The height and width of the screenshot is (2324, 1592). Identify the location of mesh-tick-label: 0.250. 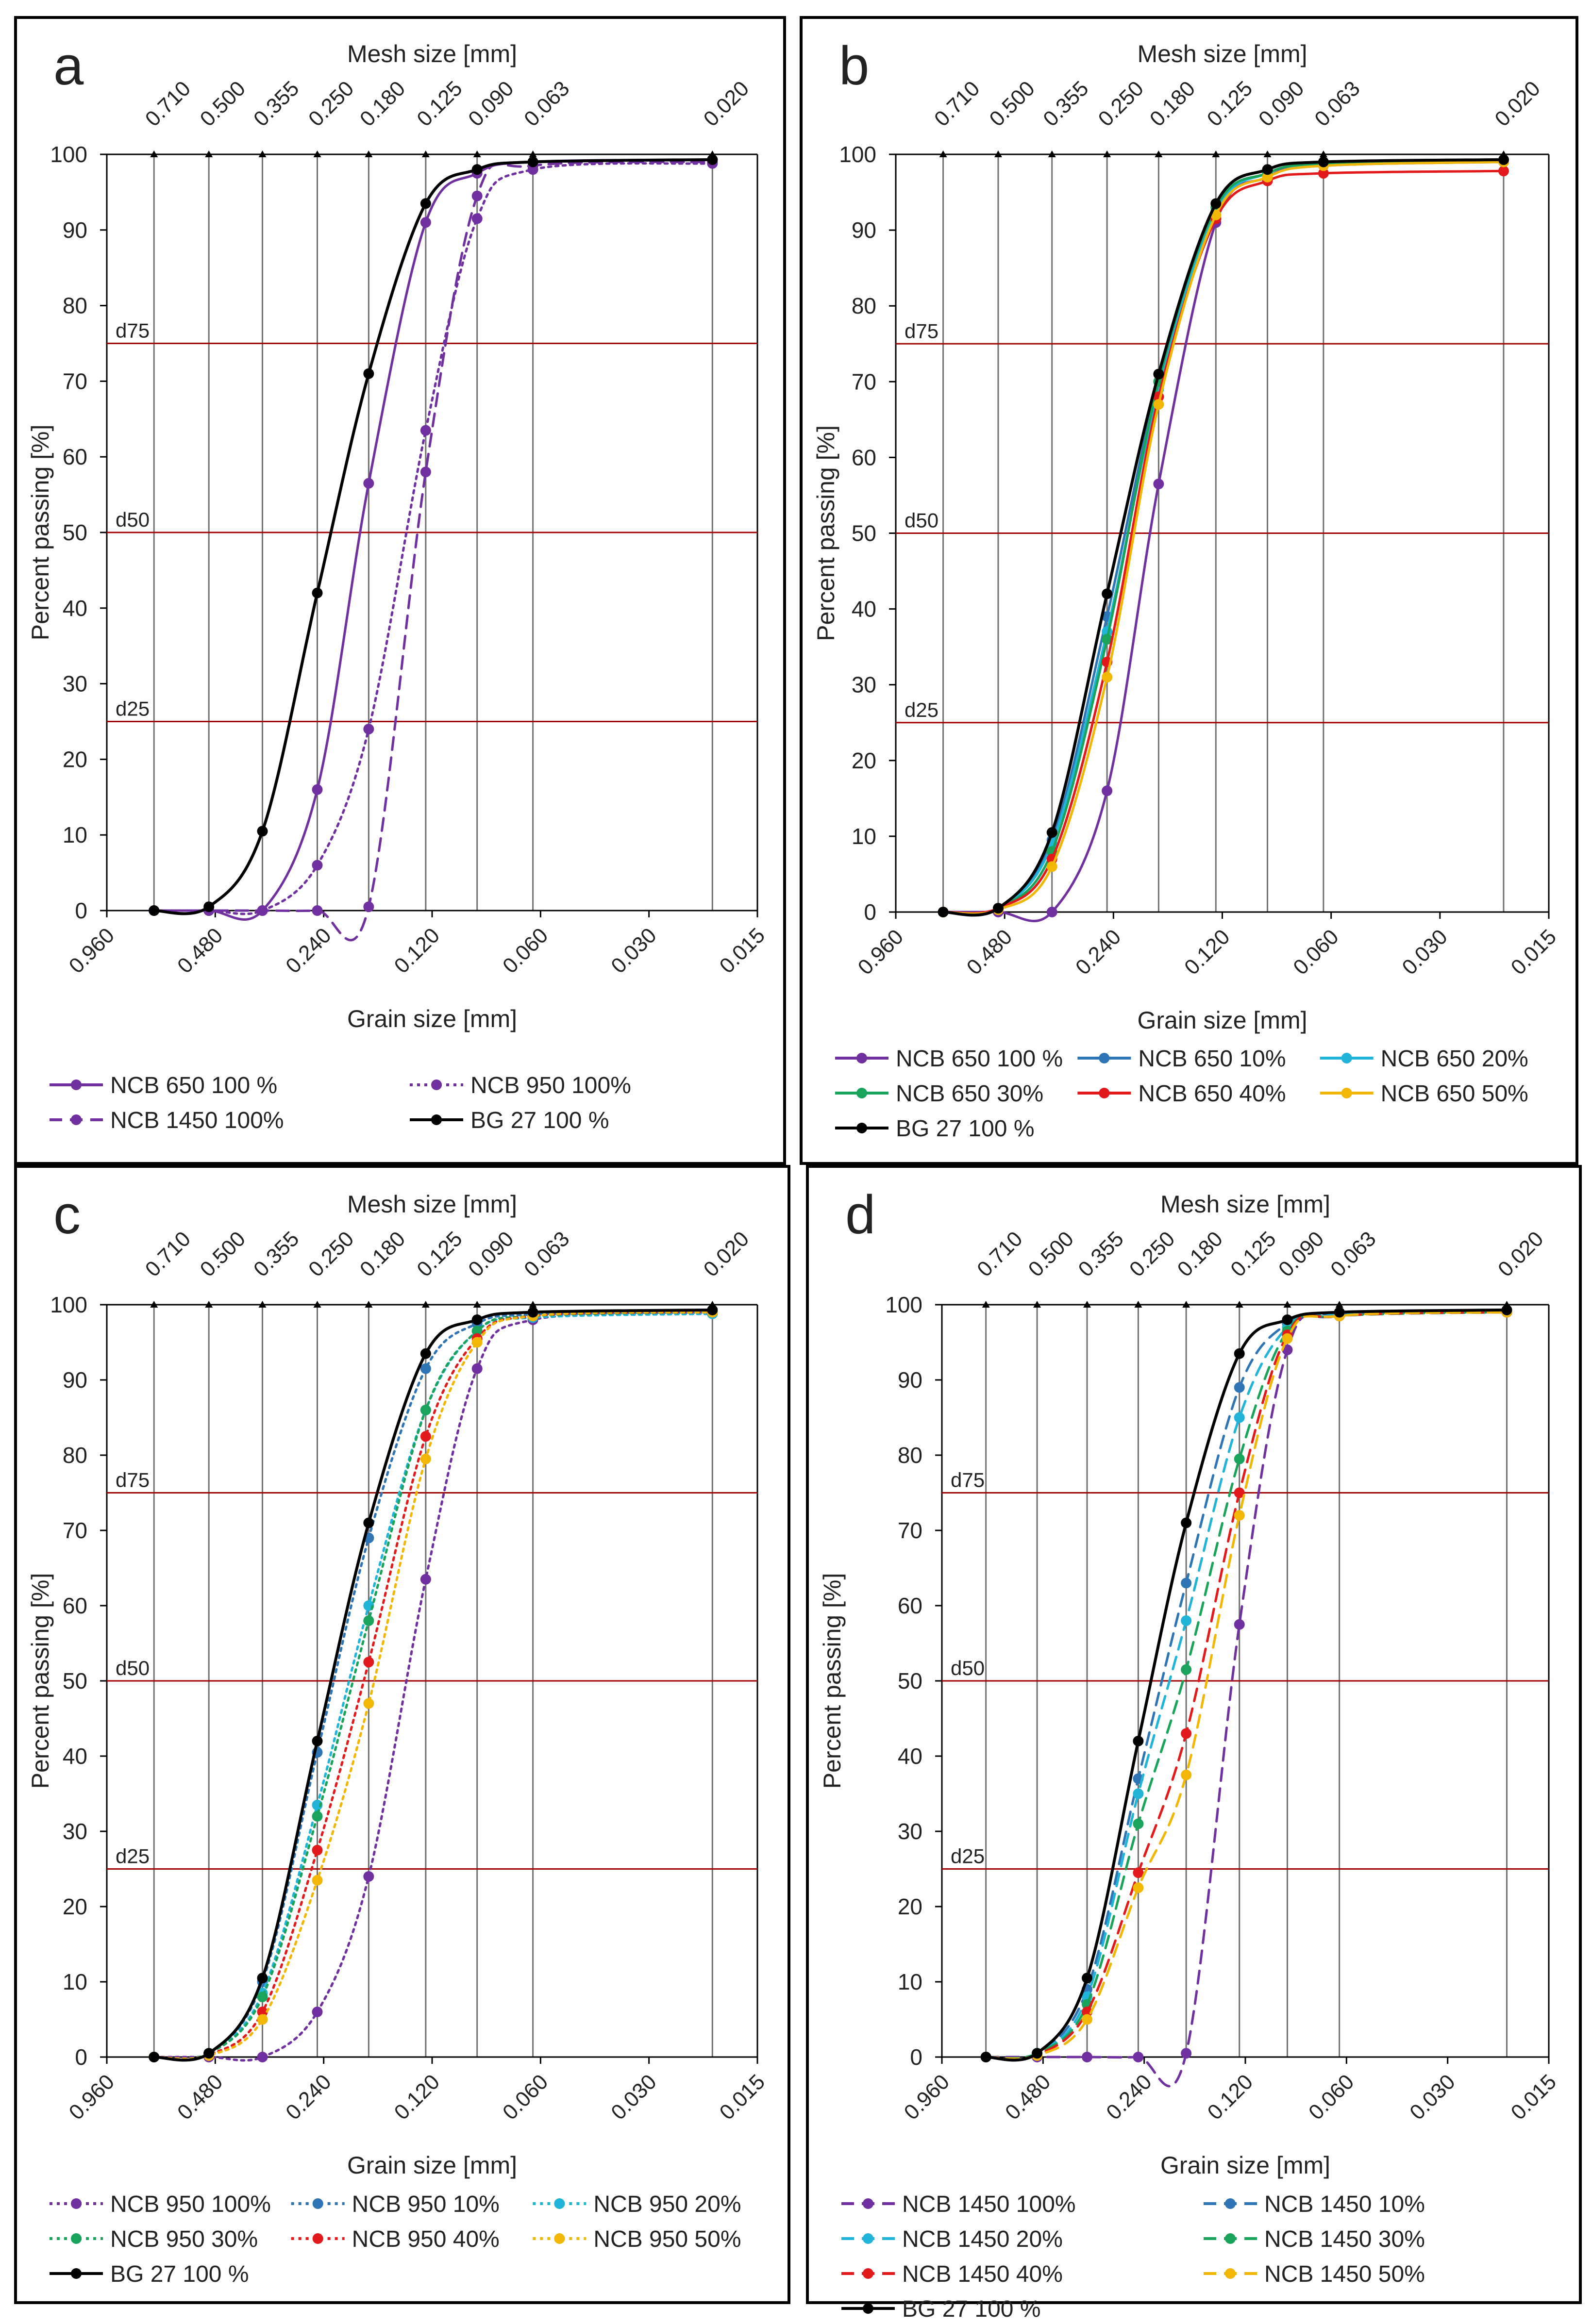
(1152, 1254).